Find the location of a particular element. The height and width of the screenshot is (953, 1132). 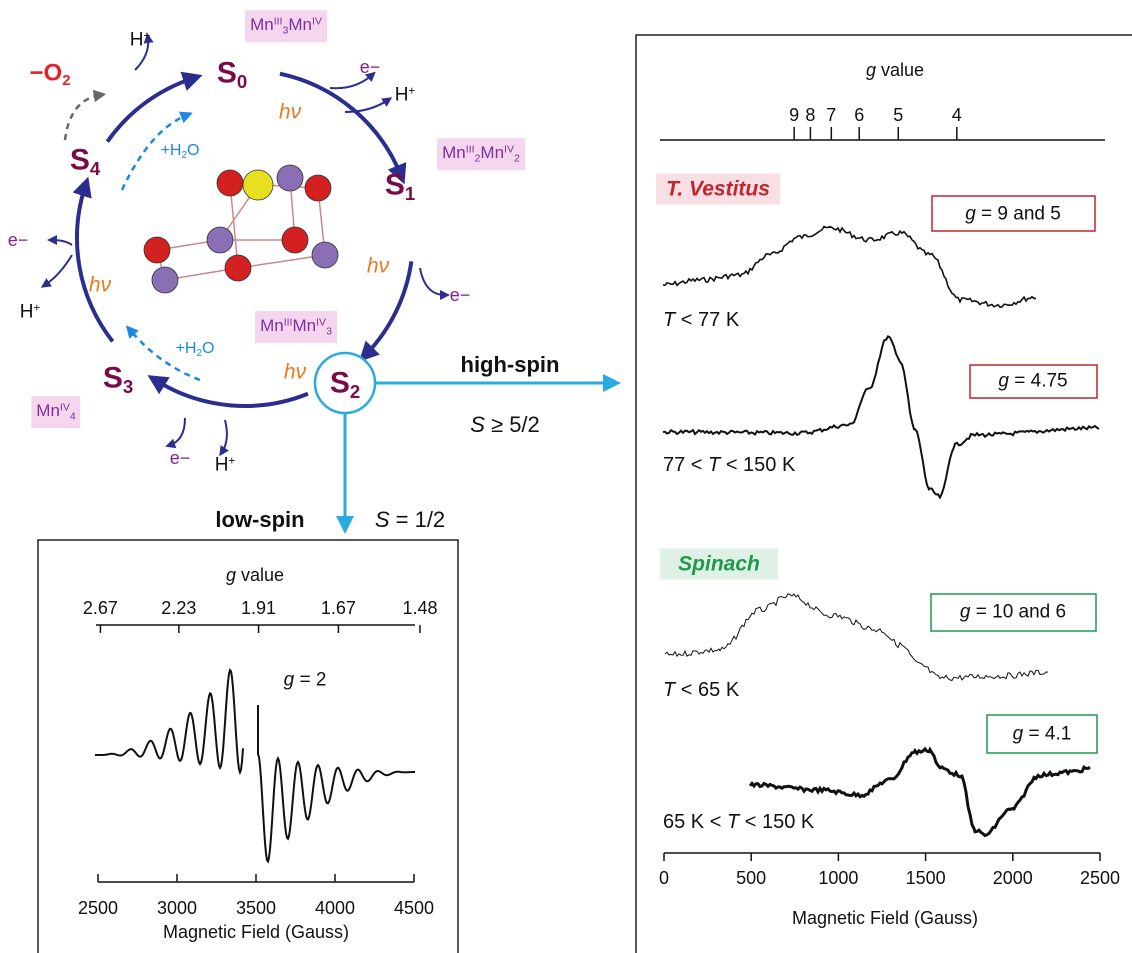

tick-label: 1500 is located at coordinates (925, 878).